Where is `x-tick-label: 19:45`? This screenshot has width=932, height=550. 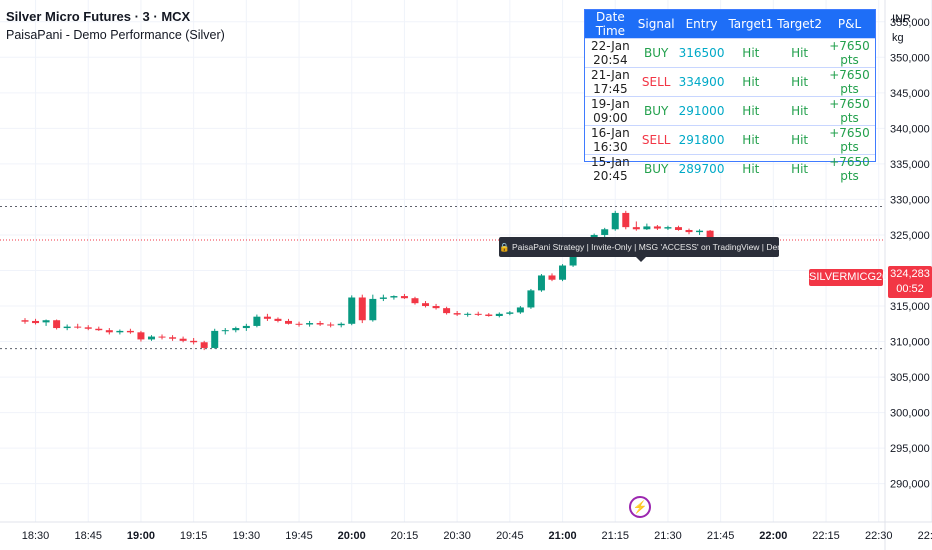 x-tick-label: 19:45 is located at coordinates (299, 536).